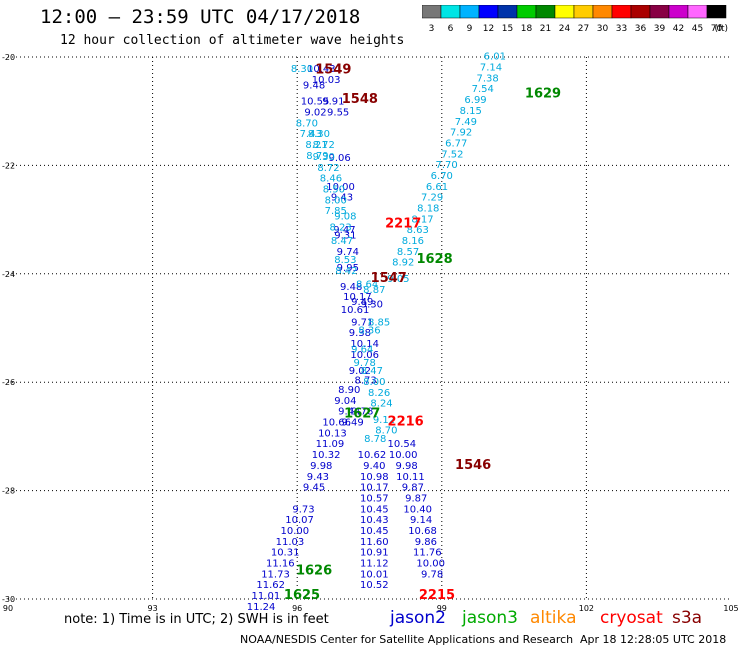 Image resolution: width=740 pixels, height=650 pixels. What do you see at coordinates (200, 17) in the screenshot?
I see `chart-title: 12:00 – 23:59 UTC 04/17/2018` at bounding box center [200, 17].